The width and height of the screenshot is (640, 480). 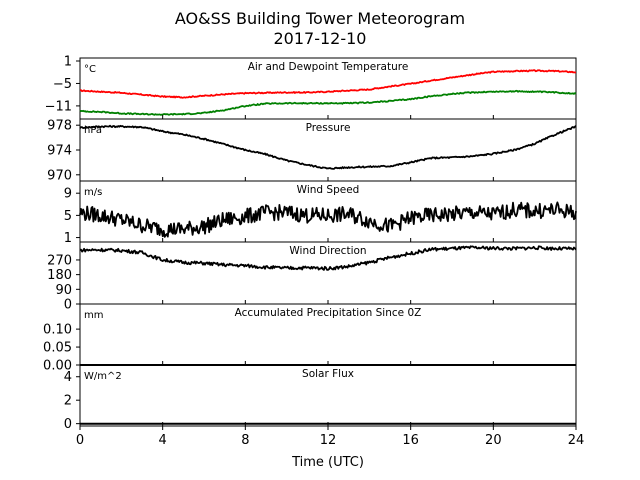 What do you see at coordinates (59, 260) in the screenshot?
I see `y-tick-label: 270` at bounding box center [59, 260].